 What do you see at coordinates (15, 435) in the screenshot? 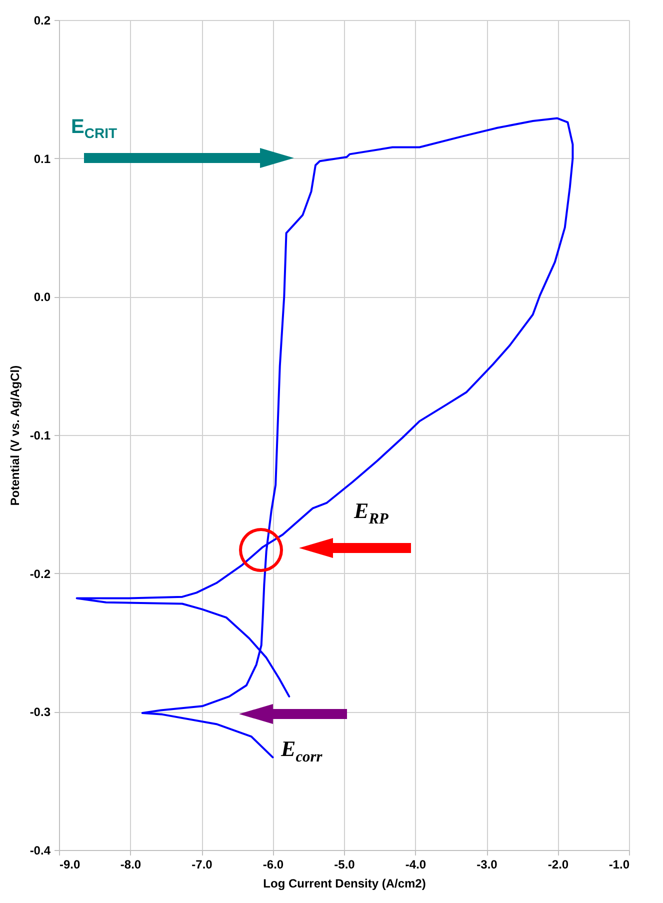
I see `y-axis-title: Potential (V vs. Ag/AgCl)` at bounding box center [15, 435].